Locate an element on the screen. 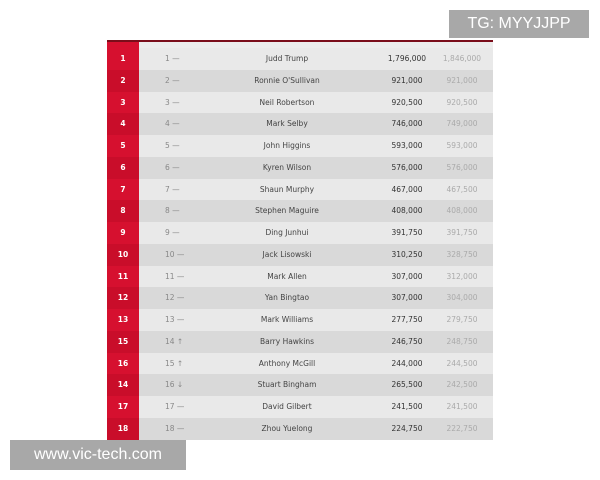 This screenshot has width=600, height=480. table-row: 16 15 ↑ Anthony McGill 244,000 244,500 is located at coordinates (300, 363).